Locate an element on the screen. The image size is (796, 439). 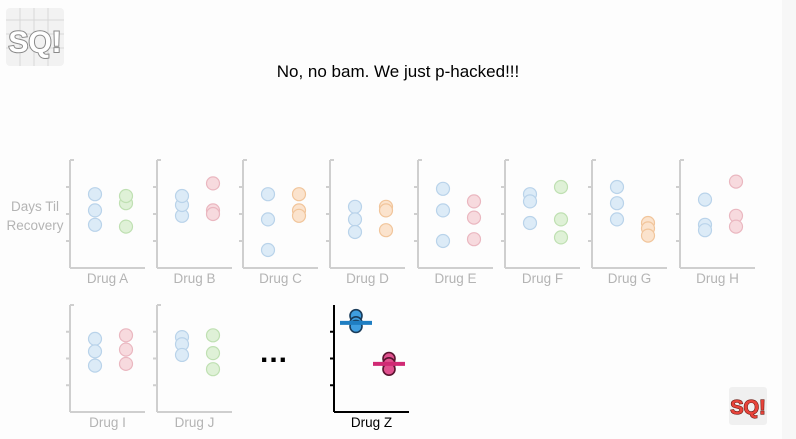
window-edge is located at coordinates (789, 219).